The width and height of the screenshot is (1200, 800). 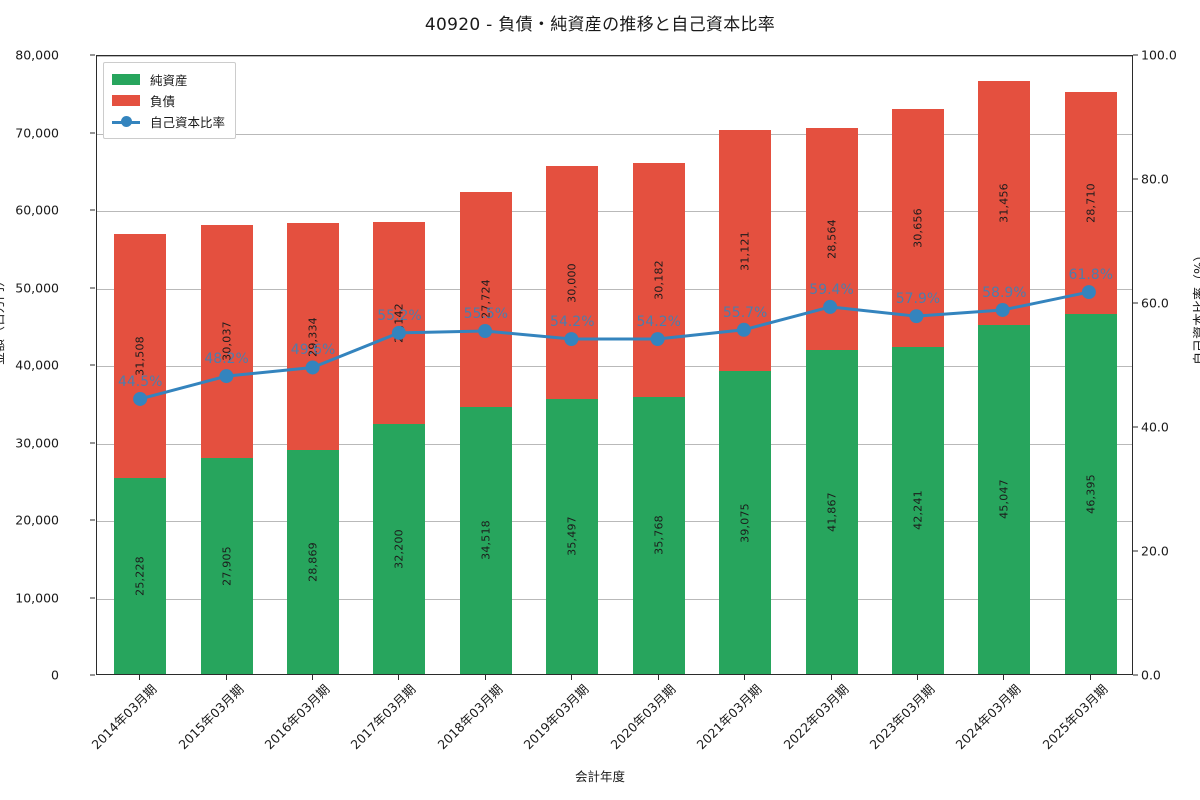 I want to click on legend-item-liabilities: 負債, so click(x=168, y=100).